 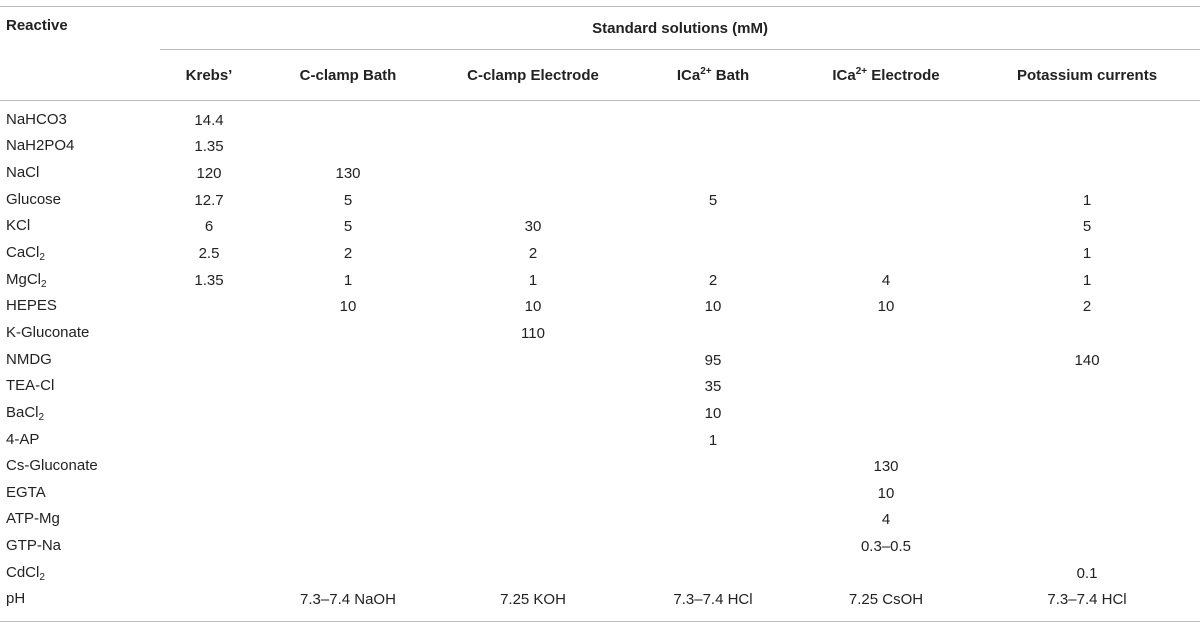 I want to click on table-row: GTP-Na 0.3–0.5, so click(x=600, y=546).